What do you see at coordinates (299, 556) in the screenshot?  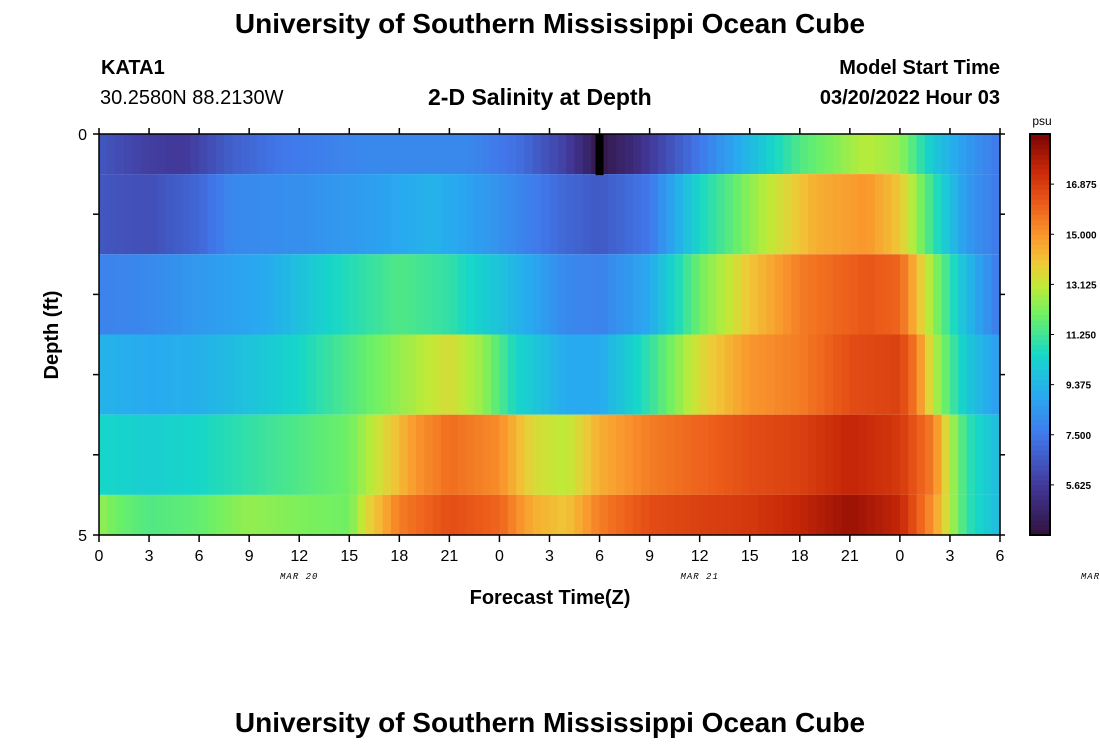 I see `x-tick-label: 12` at bounding box center [299, 556].